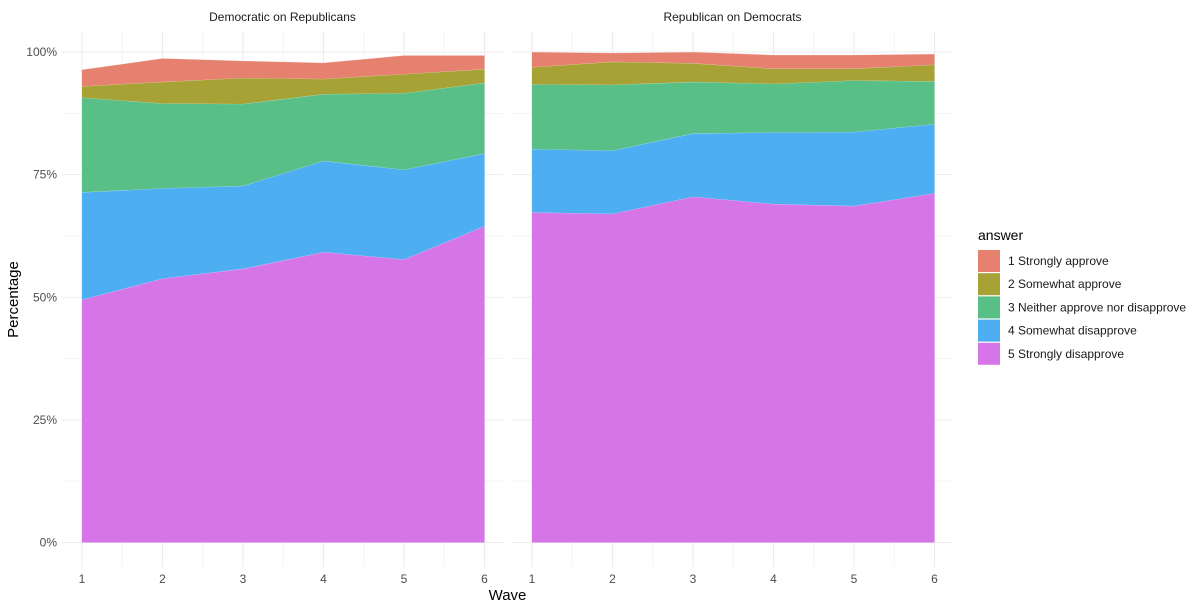 This screenshot has height=609, width=1200. Describe the element at coordinates (733, 83) in the screenshot. I see `area-edge-3-neither-approve-nor-disapprove` at that location.